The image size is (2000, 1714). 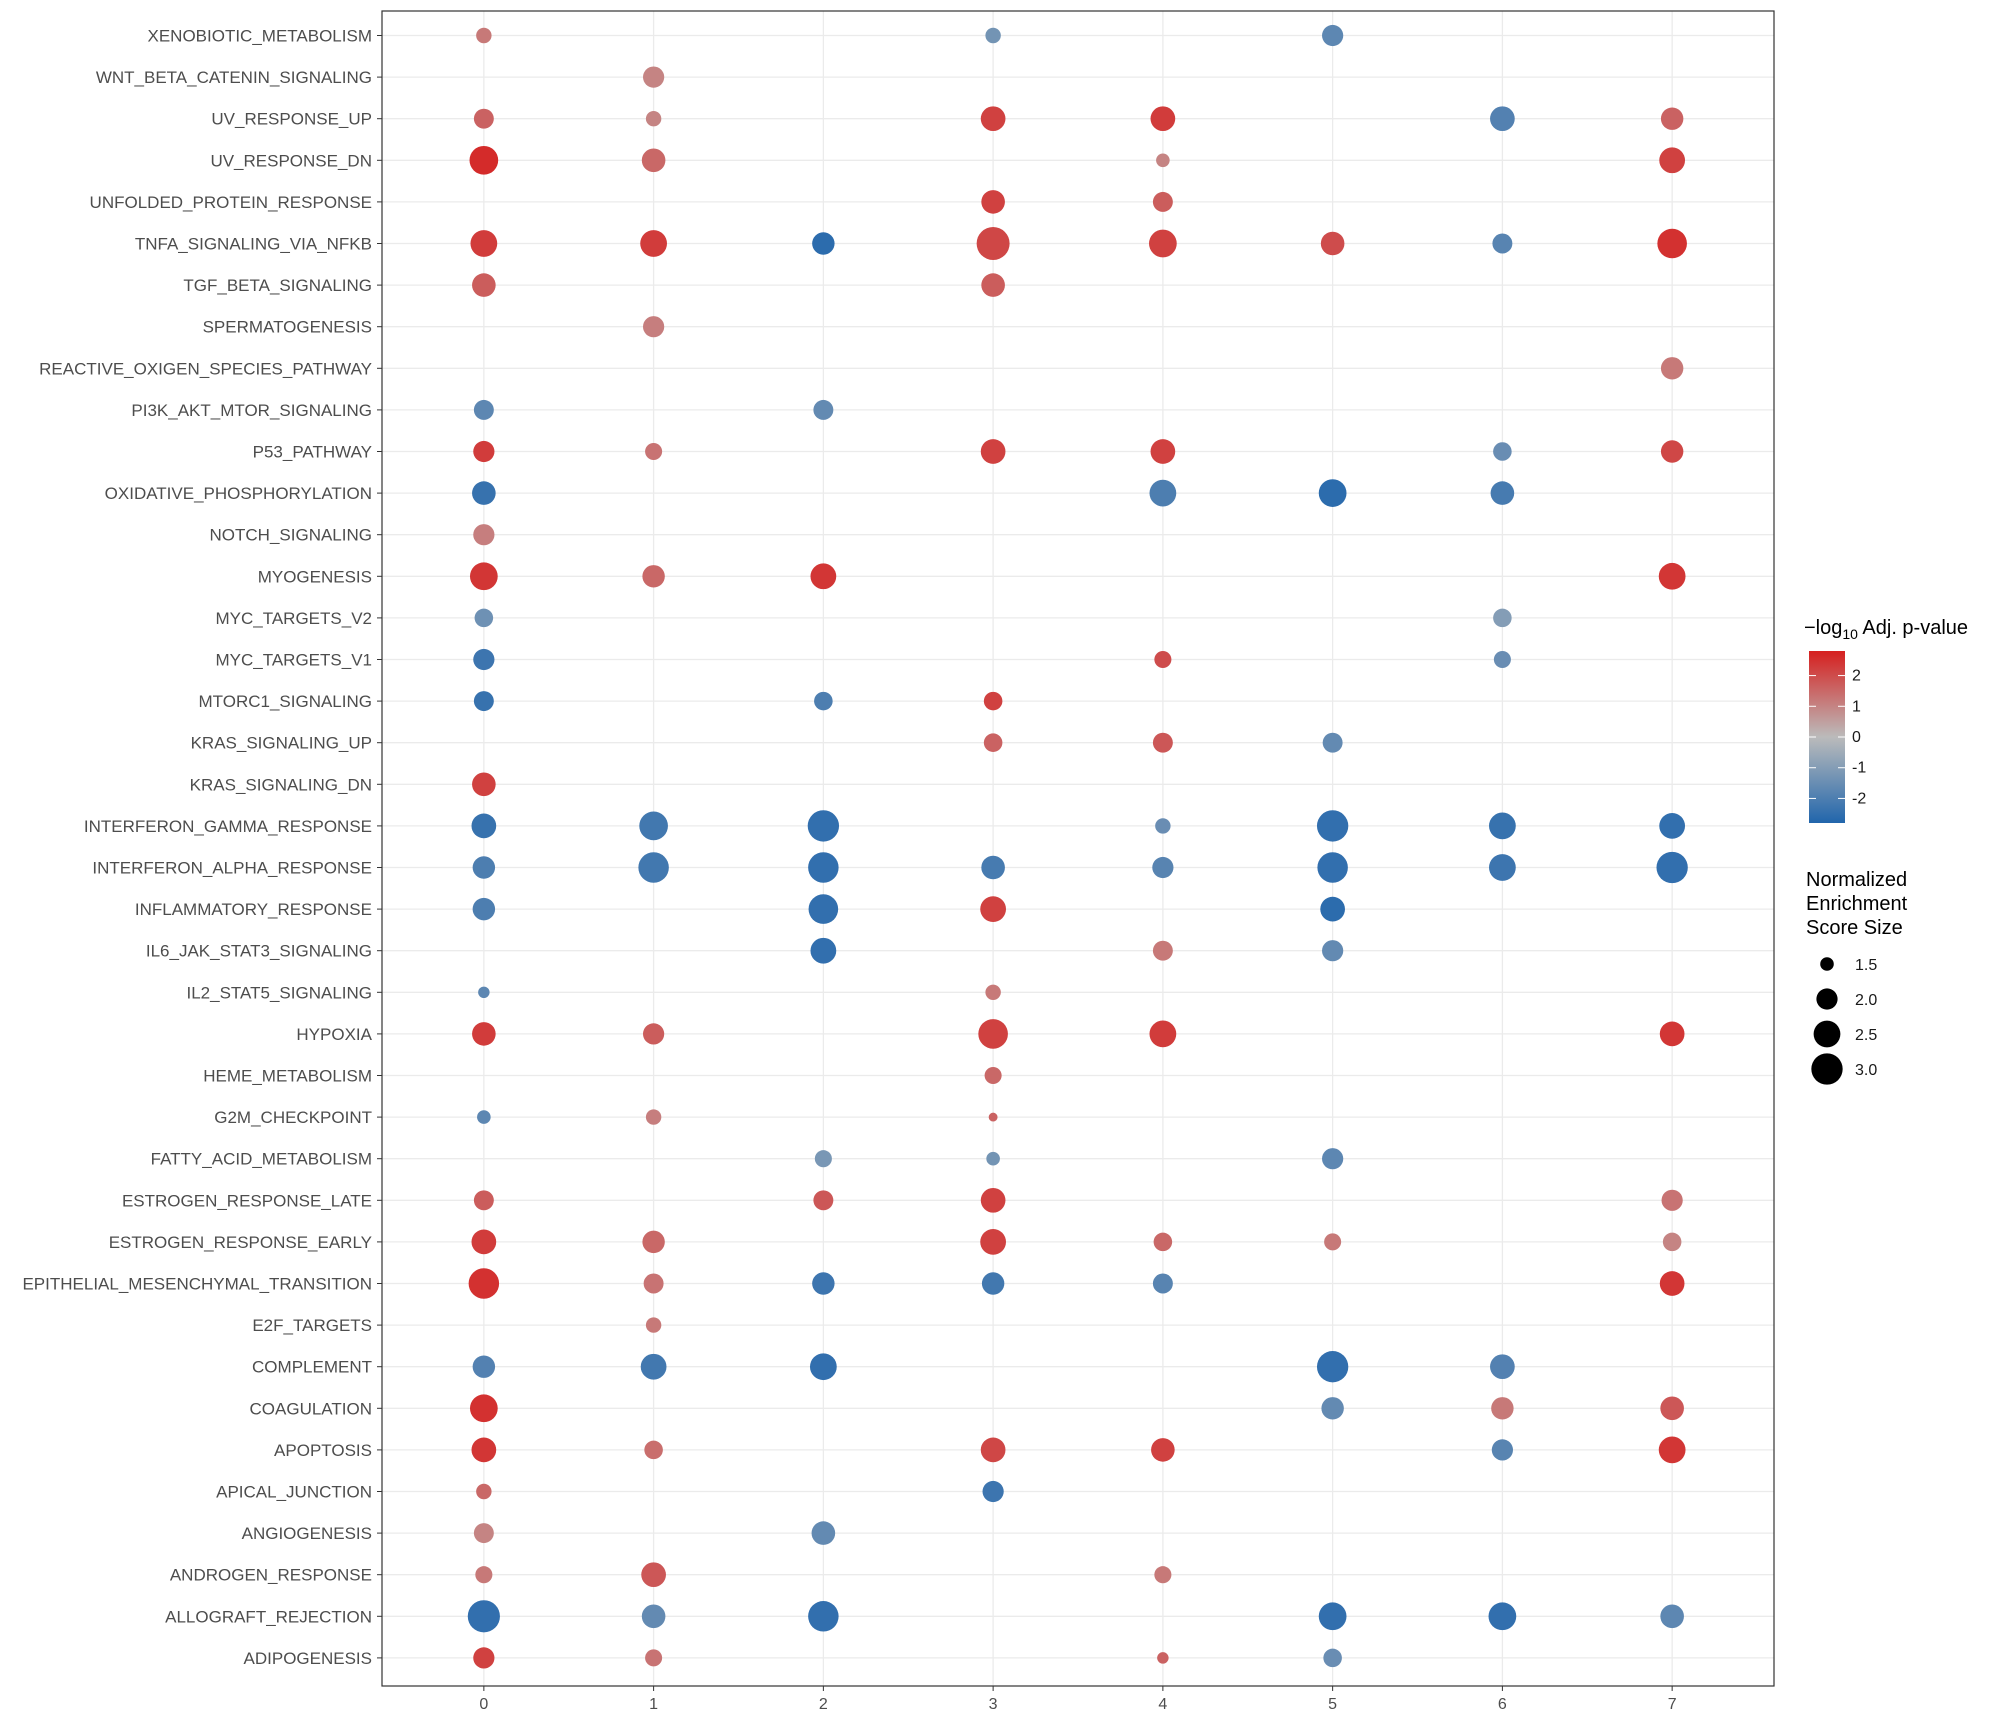 I want to click on y-tick-label: REACTIVE_OXIGEN_SPECIES_PATHWAY, so click(x=205, y=368).